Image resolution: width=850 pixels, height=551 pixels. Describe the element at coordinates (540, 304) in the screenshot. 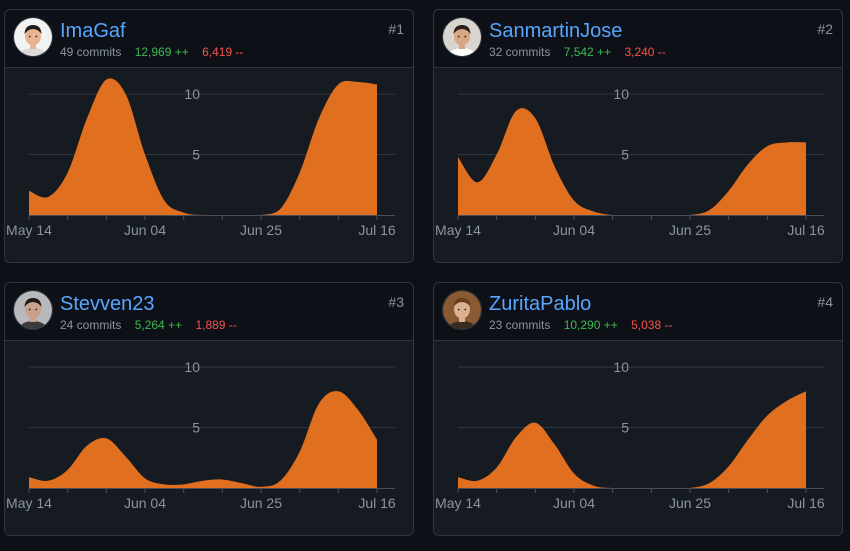

I see `username-link: ZuritaPablo` at that location.